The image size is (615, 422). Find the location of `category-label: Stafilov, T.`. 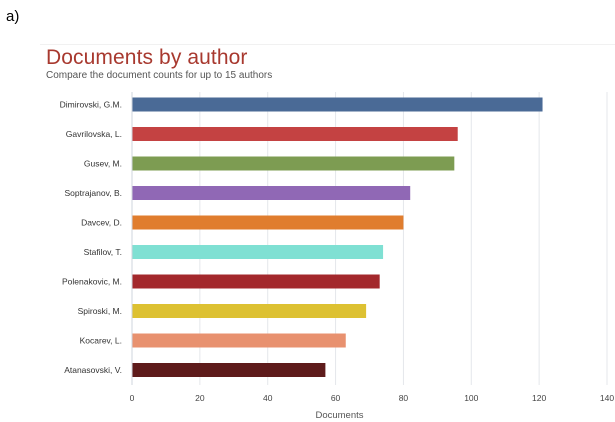

category-label: Stafilov, T. is located at coordinates (103, 252).